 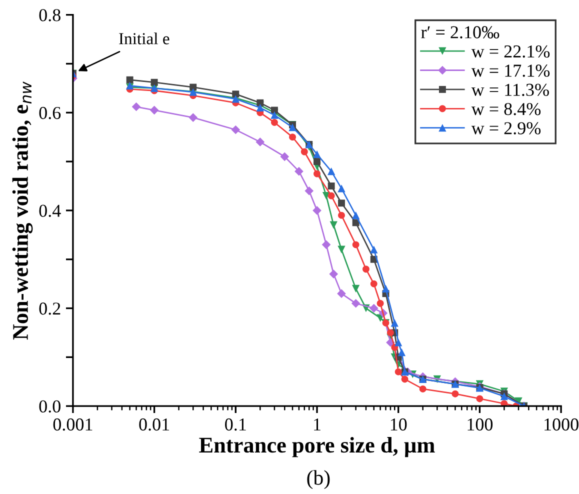 I want to click on x-tick-label: 1000, so click(x=561, y=424).